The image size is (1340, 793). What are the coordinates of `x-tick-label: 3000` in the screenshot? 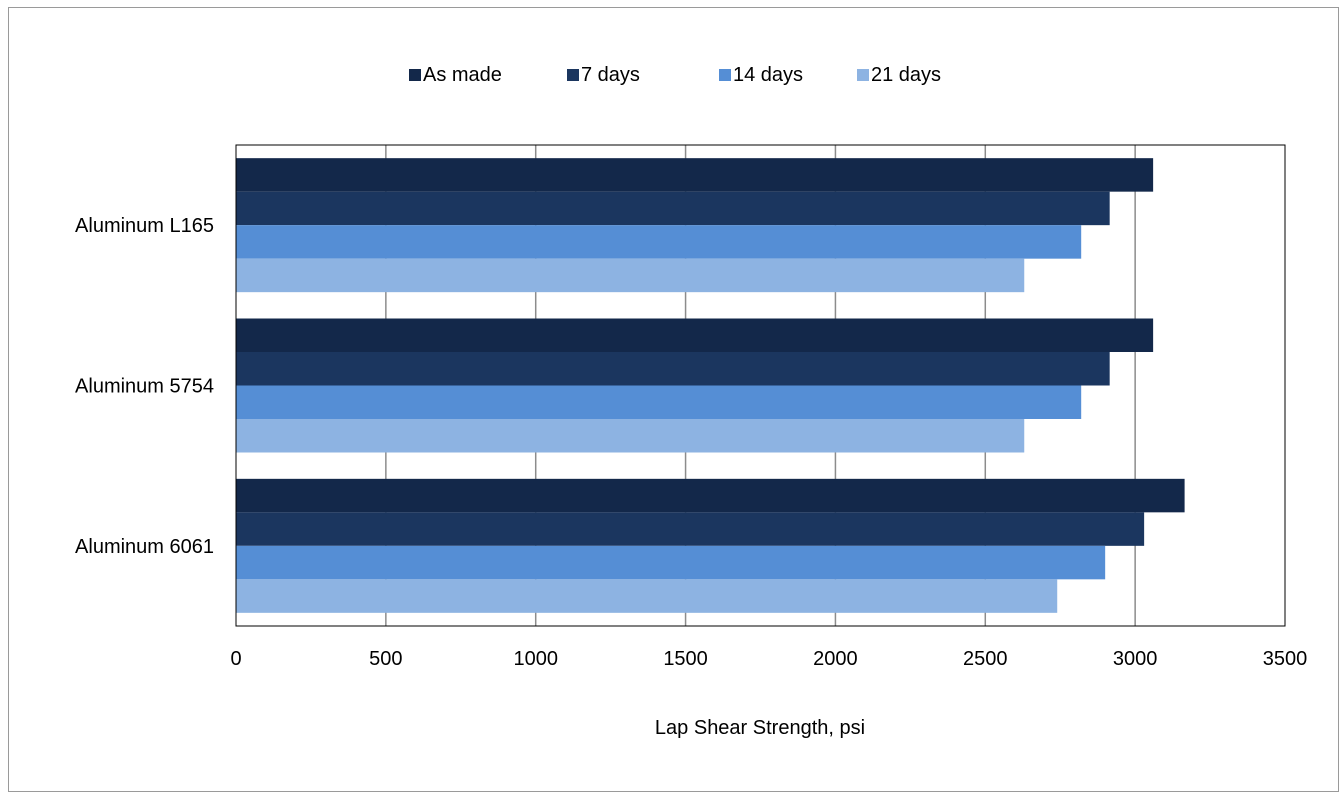 It's located at (1135, 659).